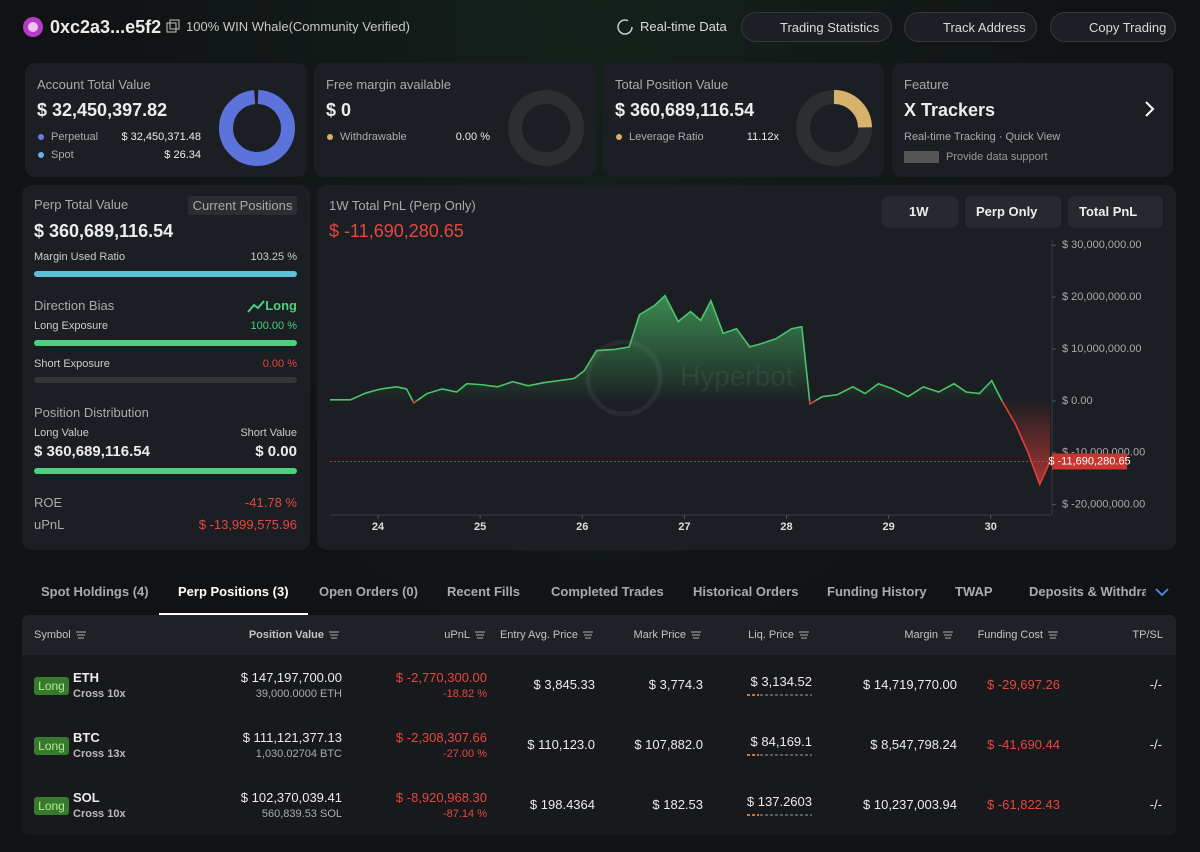 Image resolution: width=1200 pixels, height=852 pixels. What do you see at coordinates (171, 27) in the screenshot?
I see `copy-icon` at bounding box center [171, 27].